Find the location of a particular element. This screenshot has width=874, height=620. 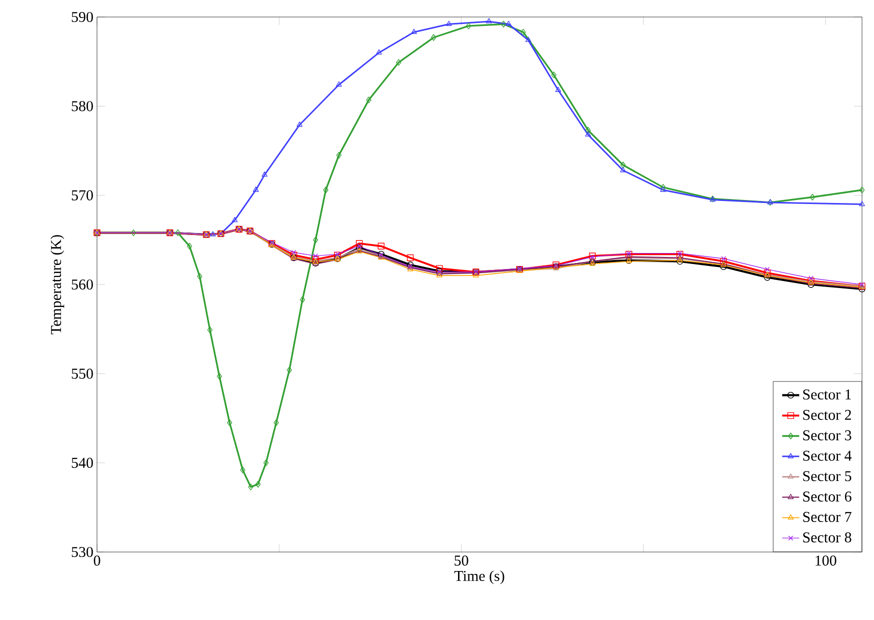

y-tick-label: 530 is located at coordinates (82, 552).